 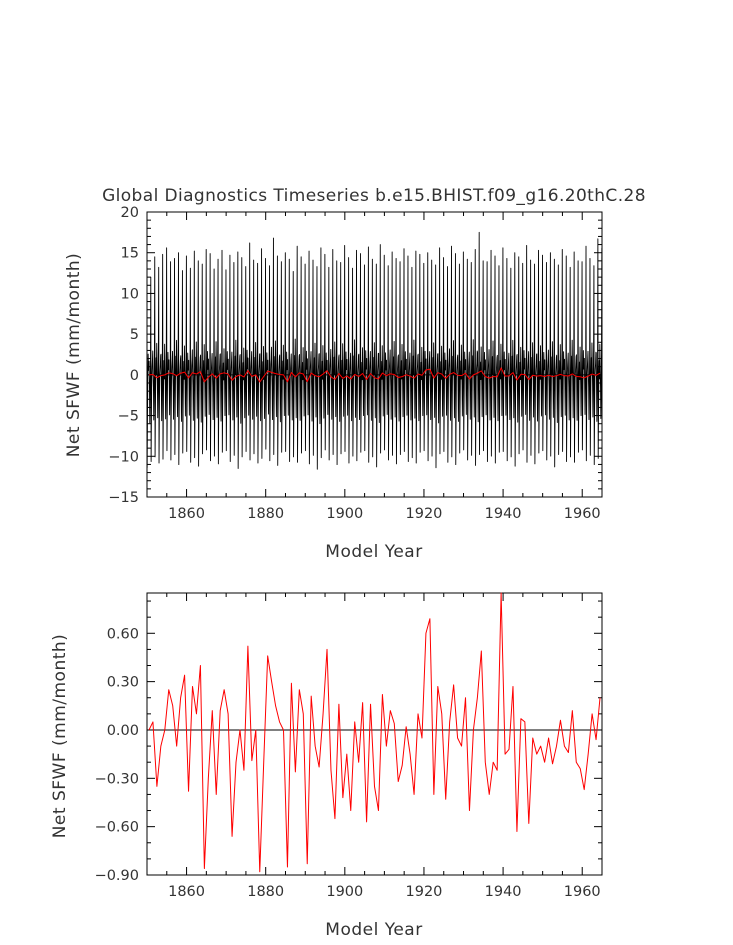 What do you see at coordinates (117, 779) in the screenshot?
I see `y-tick-label: −0.30` at bounding box center [117, 779].